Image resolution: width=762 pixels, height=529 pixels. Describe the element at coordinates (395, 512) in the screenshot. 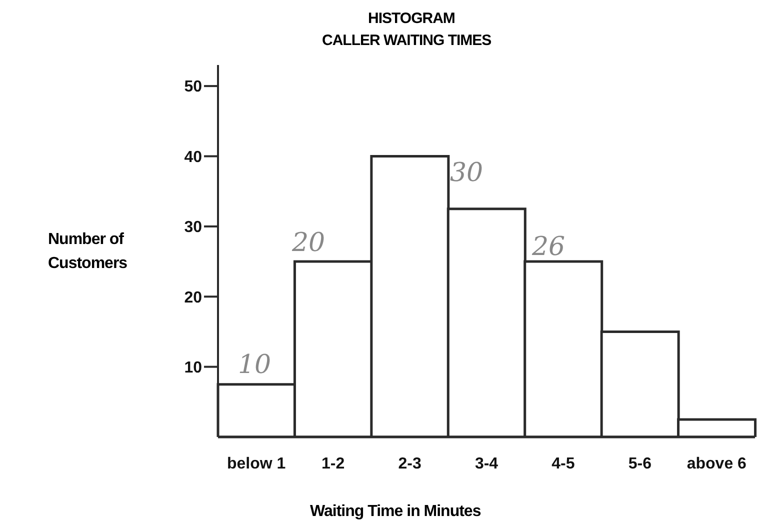

I see `x-axis-title: Waiting Time in Minutes` at that location.